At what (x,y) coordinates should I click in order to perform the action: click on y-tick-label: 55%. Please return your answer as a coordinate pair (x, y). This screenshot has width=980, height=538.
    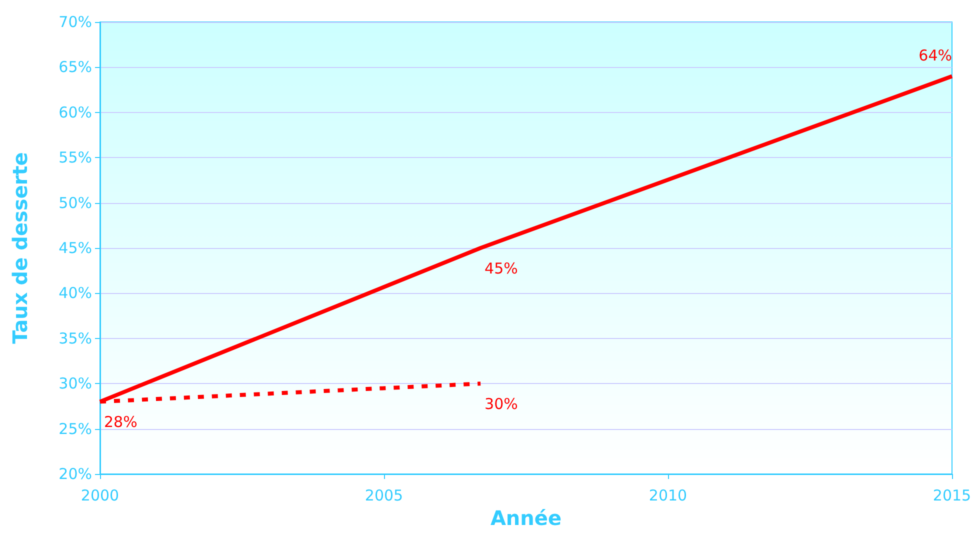
    Looking at the image, I should click on (75, 157).